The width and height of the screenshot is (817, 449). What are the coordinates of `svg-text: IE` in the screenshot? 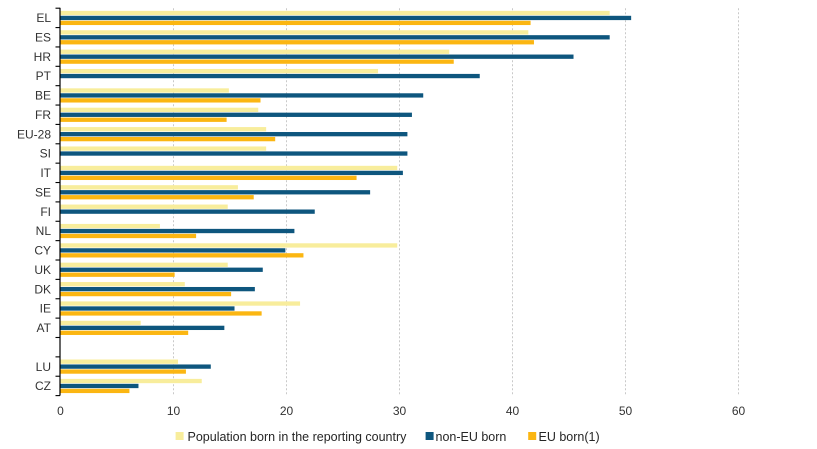 It's located at (45, 309).